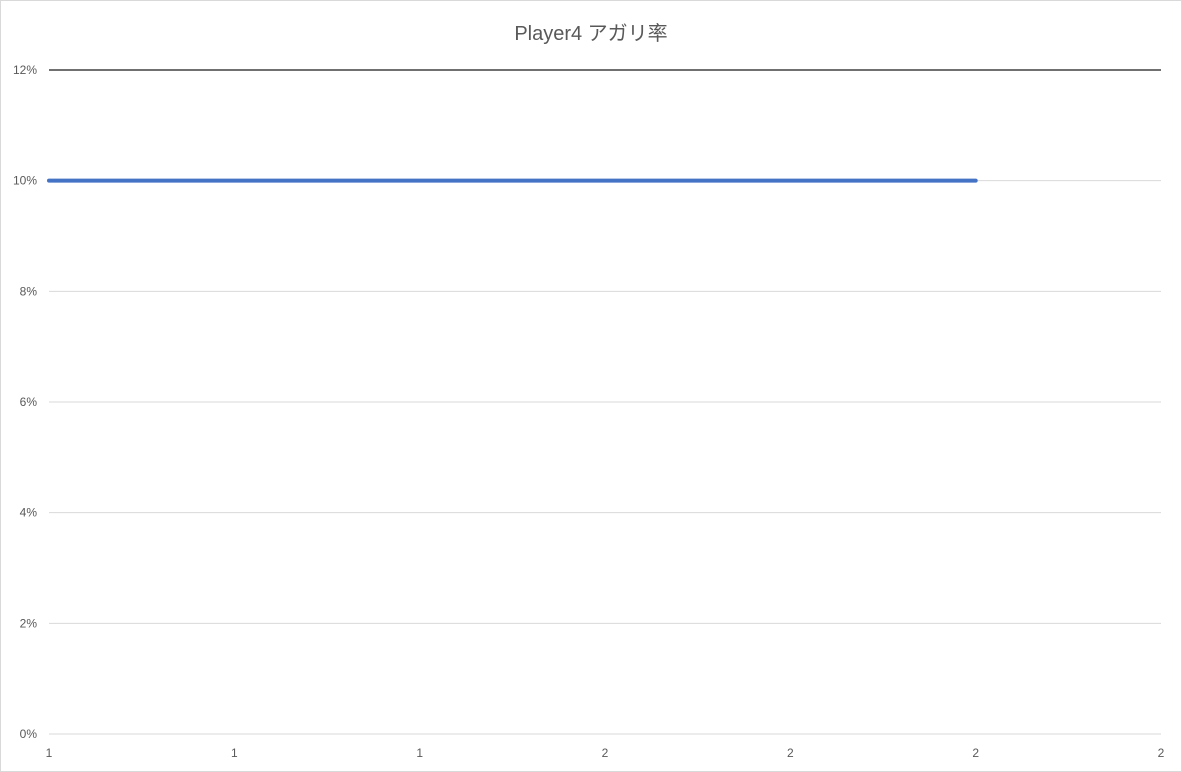 This screenshot has height=772, width=1182. What do you see at coordinates (29, 402) in the screenshot?
I see `y-tick-label: 6%` at bounding box center [29, 402].